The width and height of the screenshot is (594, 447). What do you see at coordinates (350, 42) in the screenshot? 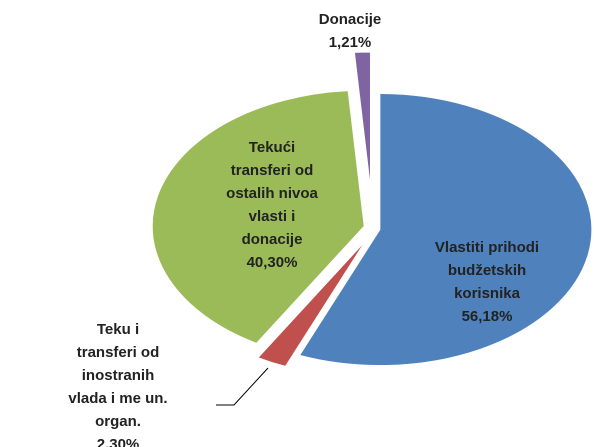
I see `value-label: 1,21%` at bounding box center [350, 42].